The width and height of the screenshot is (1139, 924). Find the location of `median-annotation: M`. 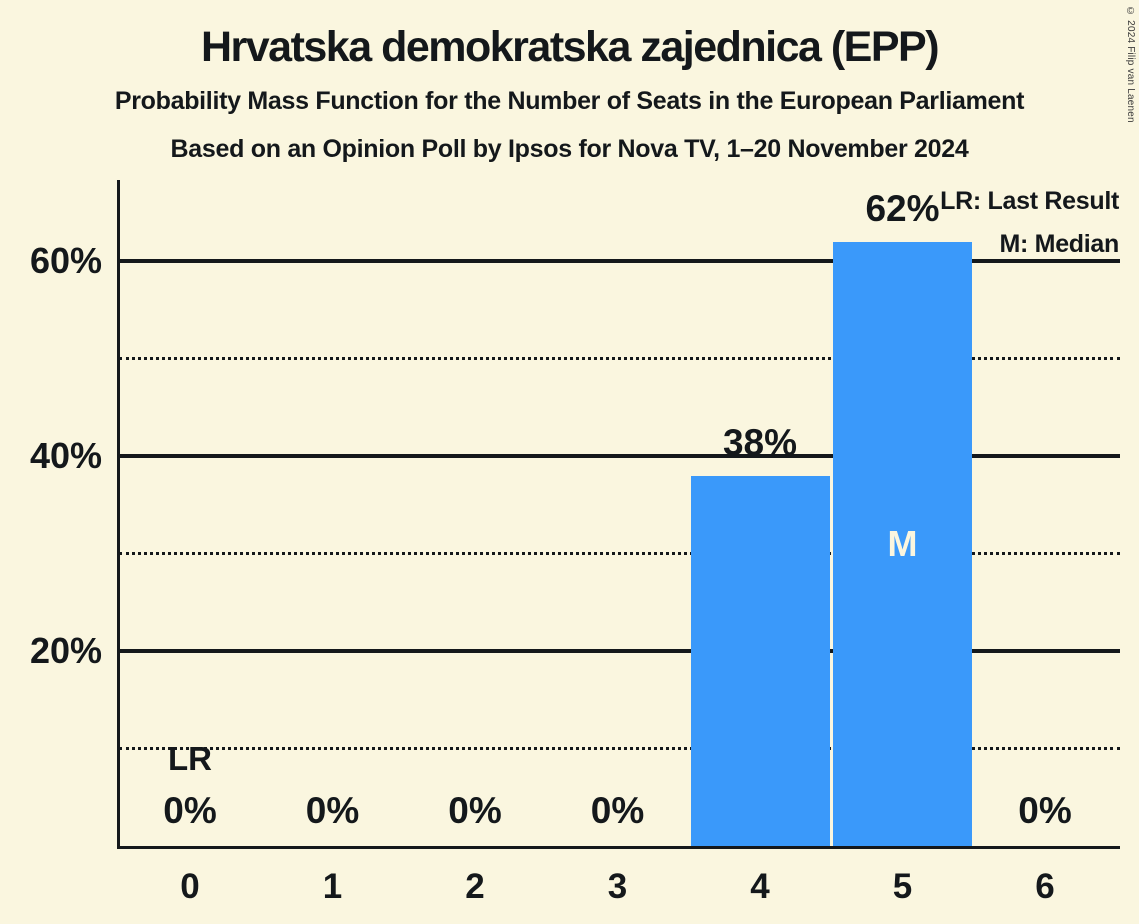

median-annotation: M is located at coordinates (902, 543).